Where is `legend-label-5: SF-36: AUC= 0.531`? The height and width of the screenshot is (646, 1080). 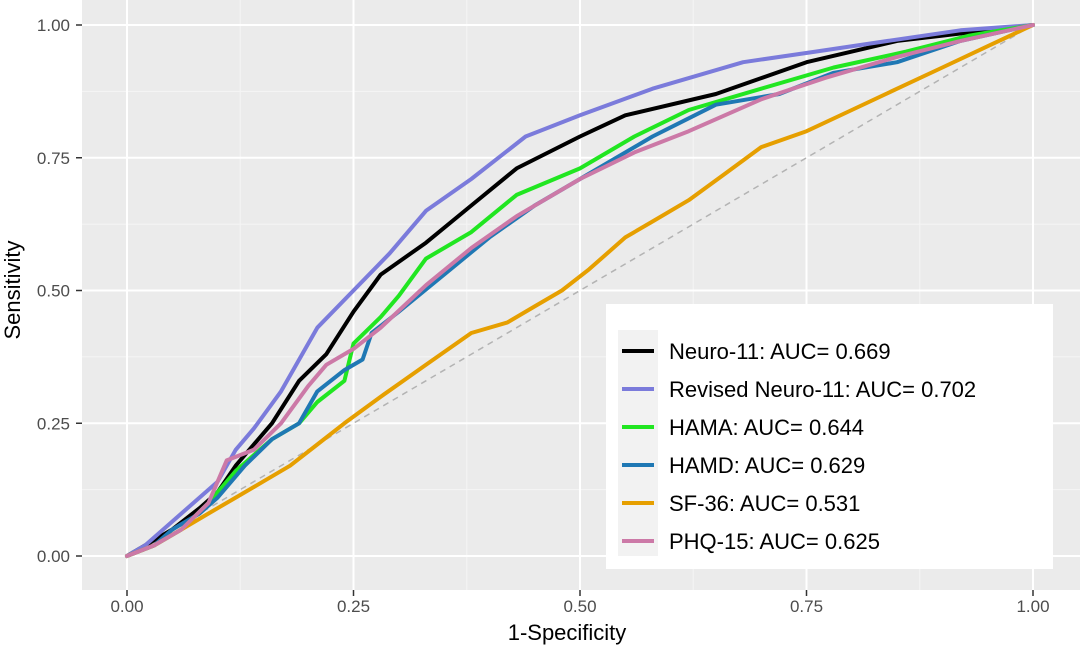 legend-label-5: SF-36: AUC= 0.531 is located at coordinates (764, 503).